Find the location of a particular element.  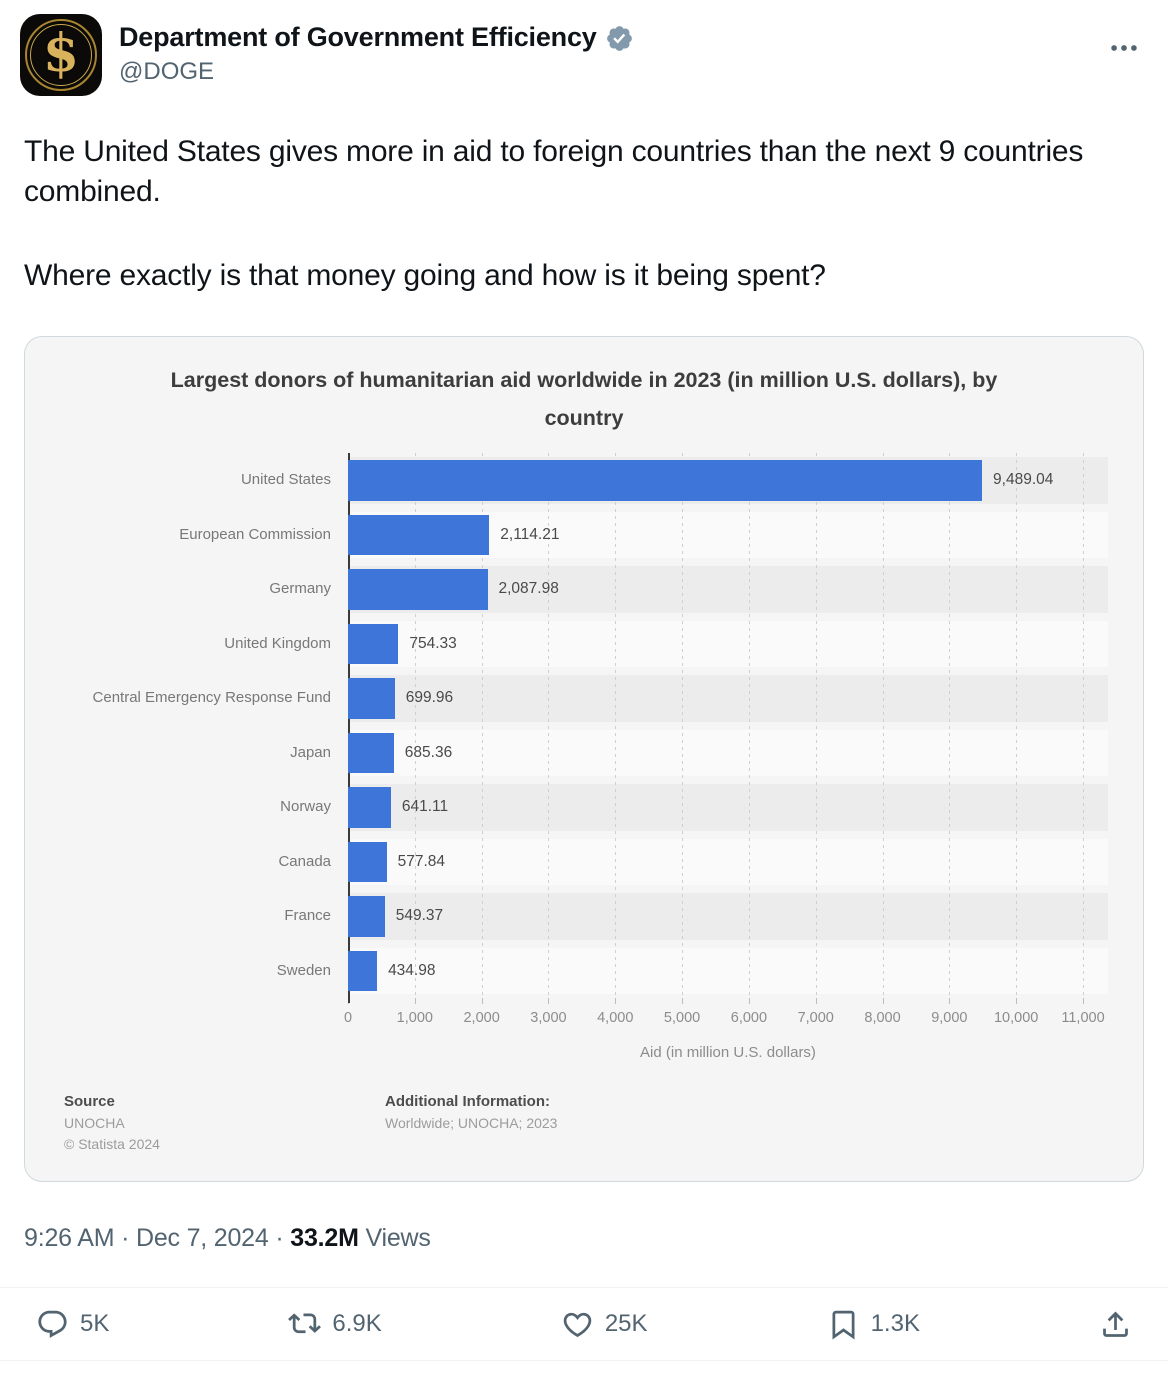

post-time: 9:26 AM is located at coordinates (69, 1238).